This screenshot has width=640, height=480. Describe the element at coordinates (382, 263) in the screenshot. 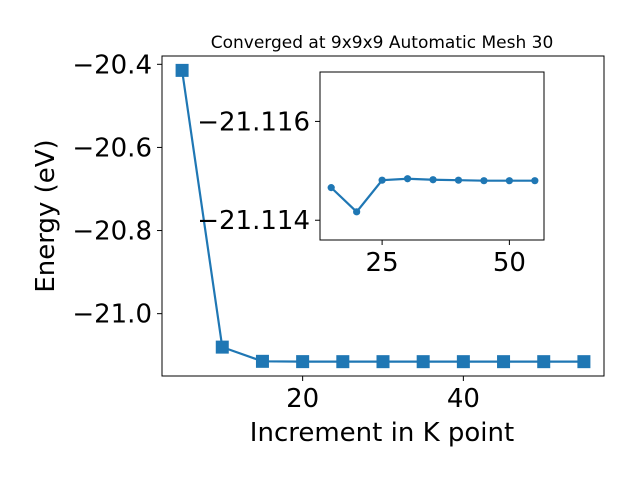

I see `x-tick-label: 25` at that location.